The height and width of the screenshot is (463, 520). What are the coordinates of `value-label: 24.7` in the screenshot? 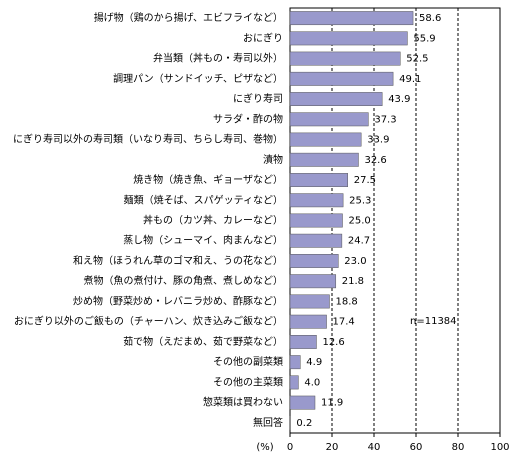 It's located at (359, 241).